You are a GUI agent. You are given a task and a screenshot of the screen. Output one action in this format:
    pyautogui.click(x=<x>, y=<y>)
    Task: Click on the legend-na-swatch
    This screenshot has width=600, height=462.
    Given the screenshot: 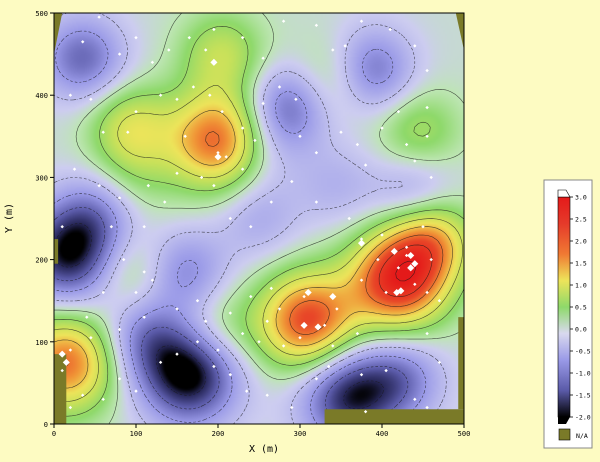 What is the action you would take?
    pyautogui.click(x=564, y=434)
    